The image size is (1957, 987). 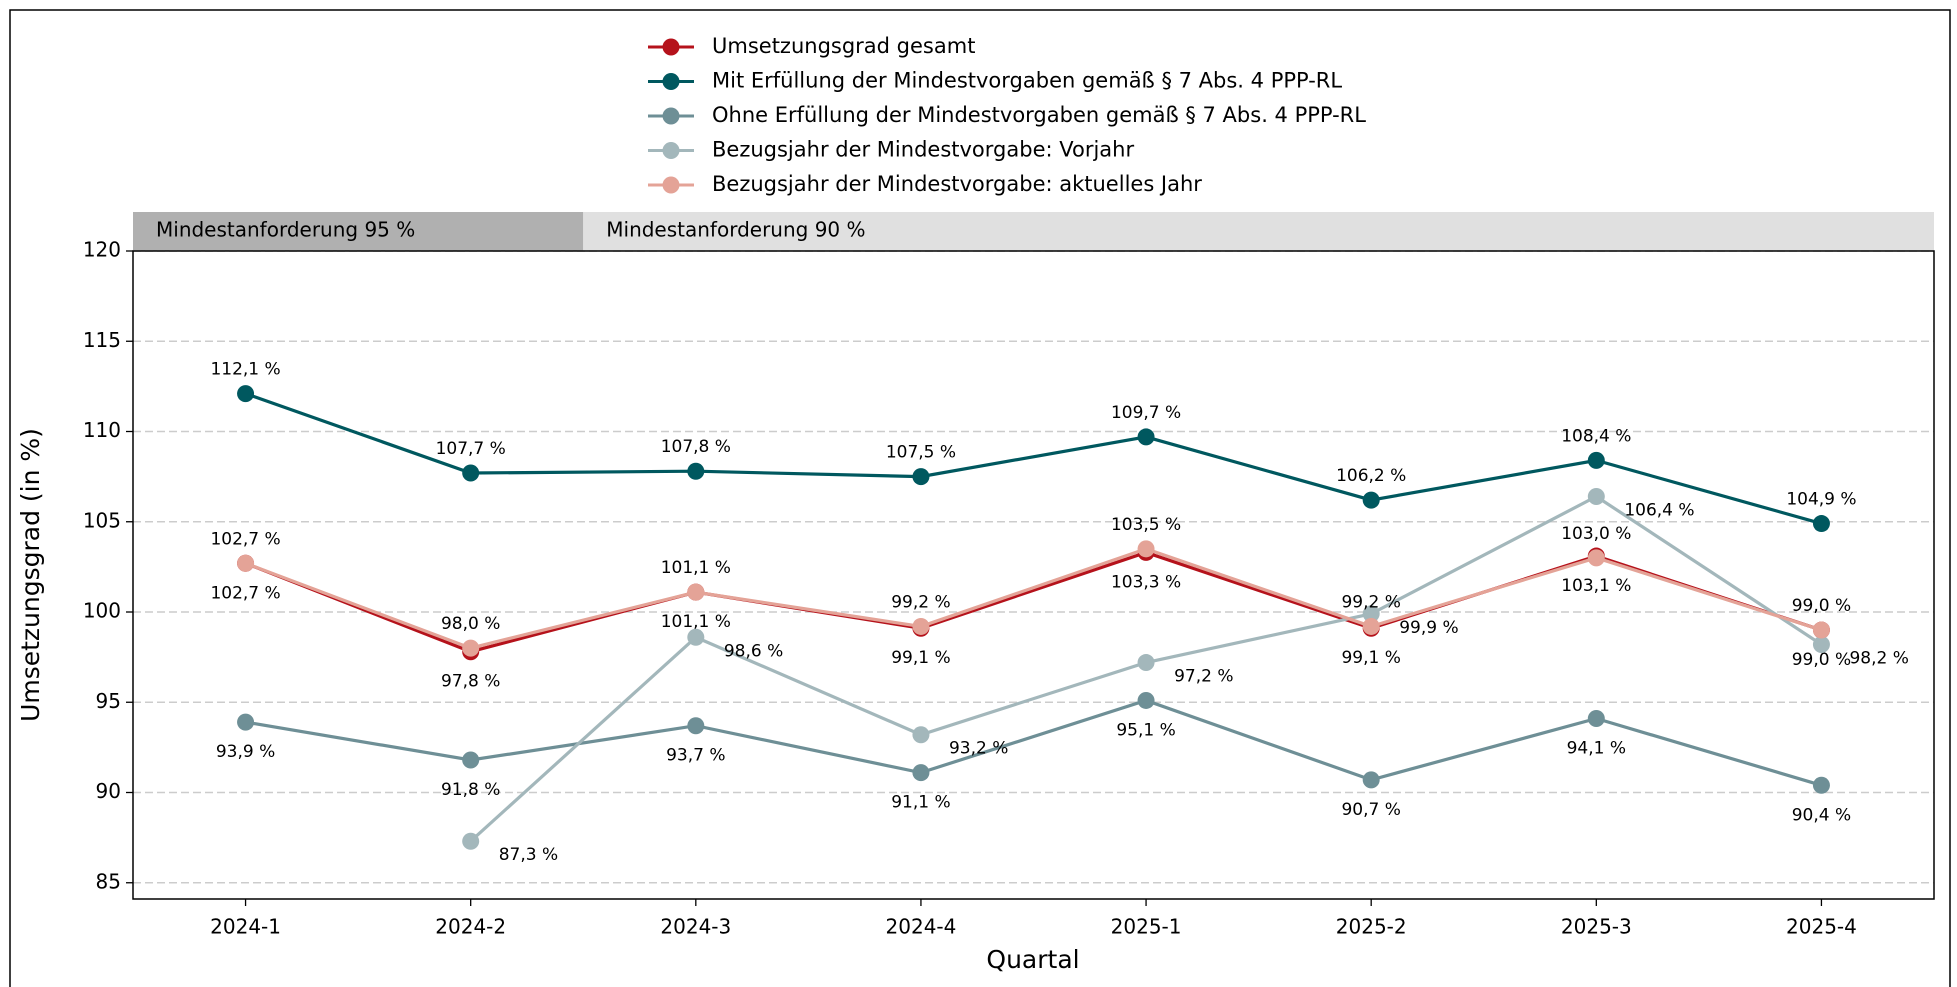 What do you see at coordinates (1821, 927) in the screenshot?
I see `x-tick-label: 2025-4` at bounding box center [1821, 927].